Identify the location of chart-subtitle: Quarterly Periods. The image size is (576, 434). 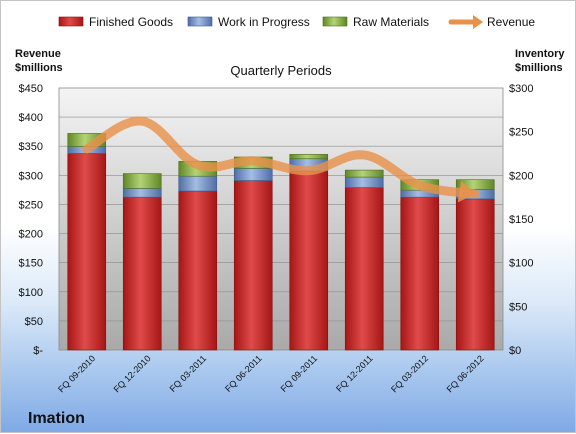
(281, 70).